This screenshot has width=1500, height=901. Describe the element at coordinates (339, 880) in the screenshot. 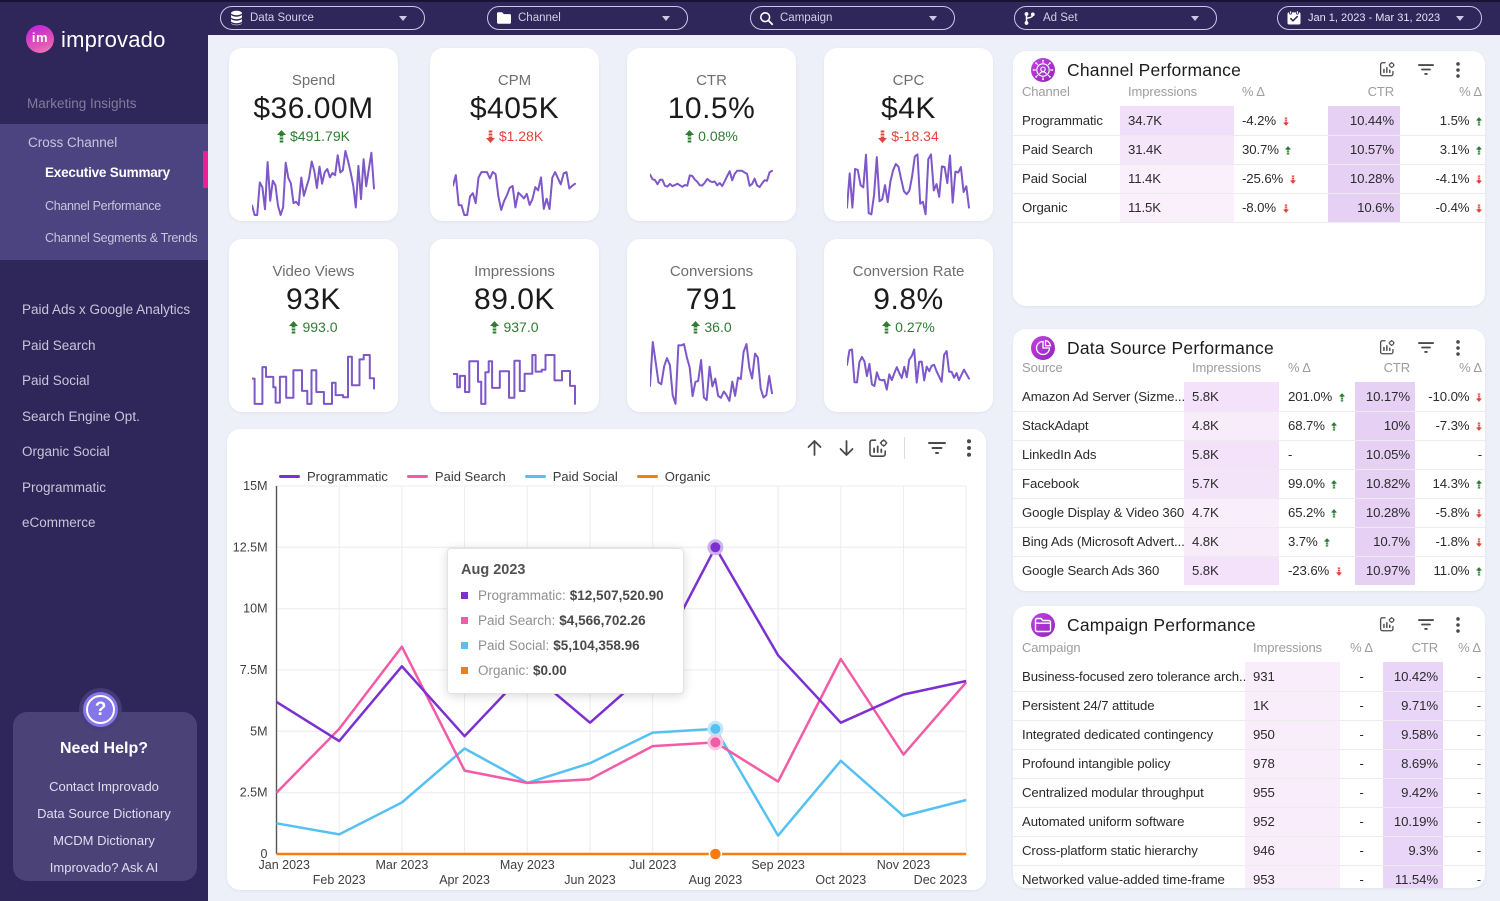

I see `svg-text: Feb 2023` at that location.